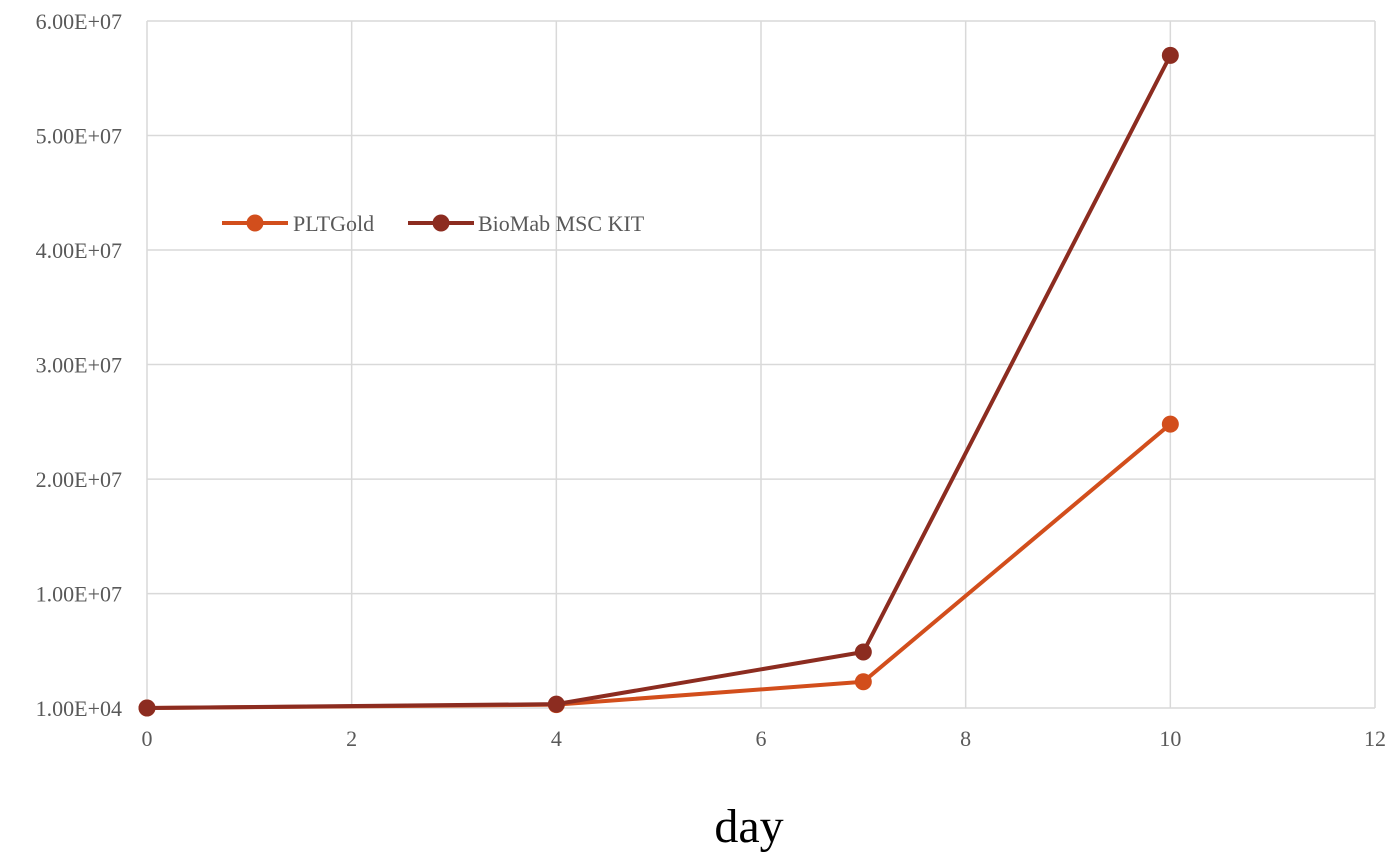  I want to click on legend-label: PLTGold, so click(333, 223).